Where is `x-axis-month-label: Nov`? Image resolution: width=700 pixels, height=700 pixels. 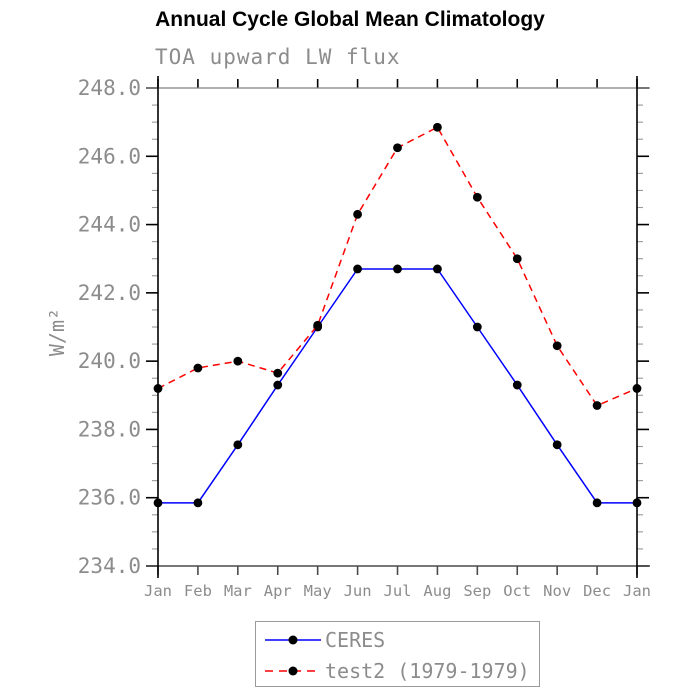 x-axis-month-label: Nov is located at coordinates (557, 591).